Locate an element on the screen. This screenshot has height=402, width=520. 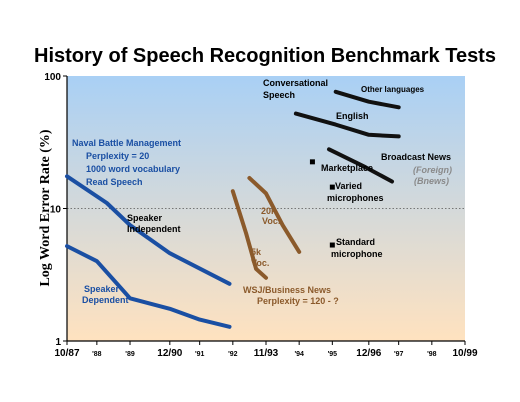
label-speaker-independent-1: Speaker is located at coordinates (145, 218).